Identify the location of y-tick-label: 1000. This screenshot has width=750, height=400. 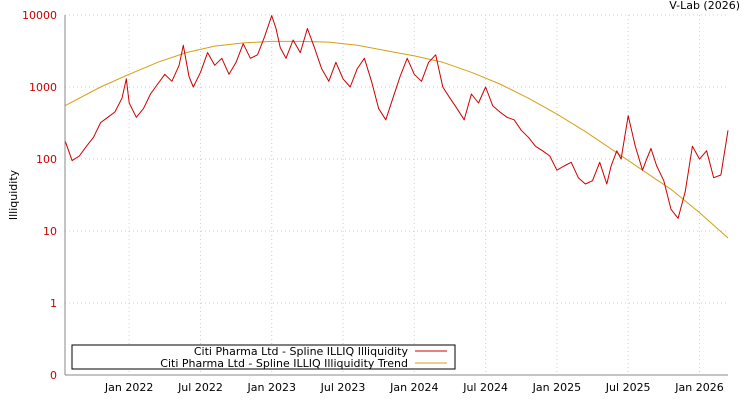
(43, 87).